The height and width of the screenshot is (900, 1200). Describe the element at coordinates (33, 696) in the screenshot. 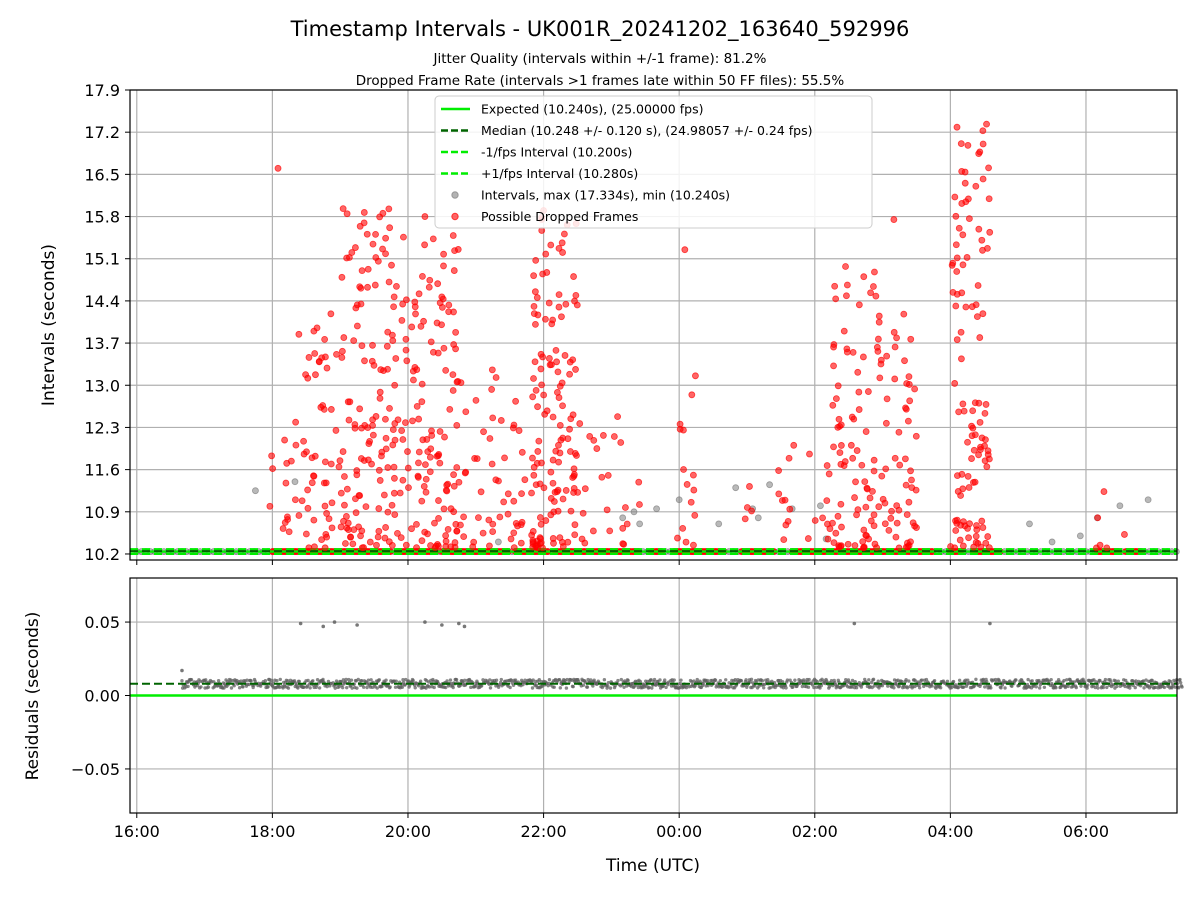

I see `residuals-y-axis-label: Residuals (seconds)` at that location.